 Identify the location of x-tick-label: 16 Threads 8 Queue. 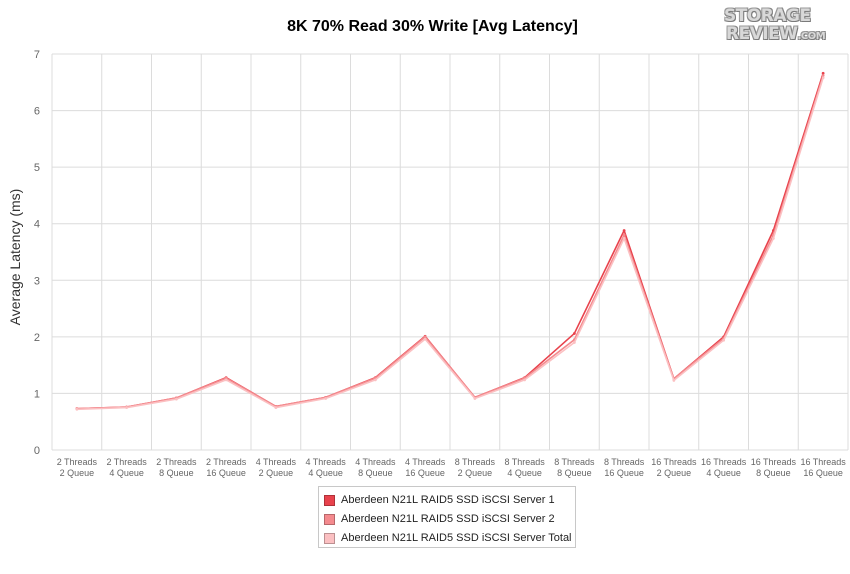
(774, 467).